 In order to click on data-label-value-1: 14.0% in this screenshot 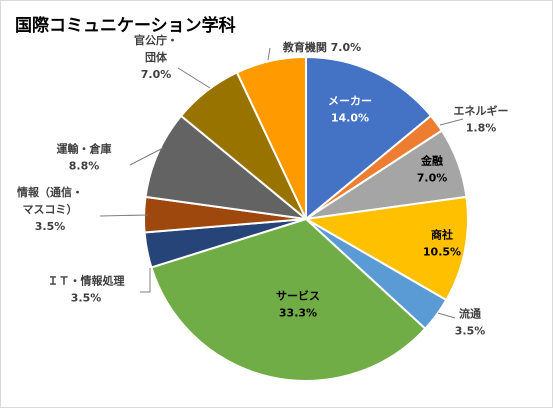, I will do `click(350, 118)`.